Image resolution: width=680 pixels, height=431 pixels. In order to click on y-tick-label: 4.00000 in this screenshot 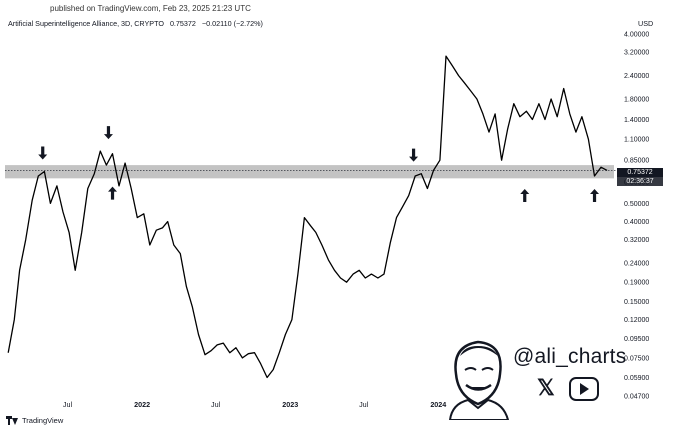, I will do `click(636, 35)`.